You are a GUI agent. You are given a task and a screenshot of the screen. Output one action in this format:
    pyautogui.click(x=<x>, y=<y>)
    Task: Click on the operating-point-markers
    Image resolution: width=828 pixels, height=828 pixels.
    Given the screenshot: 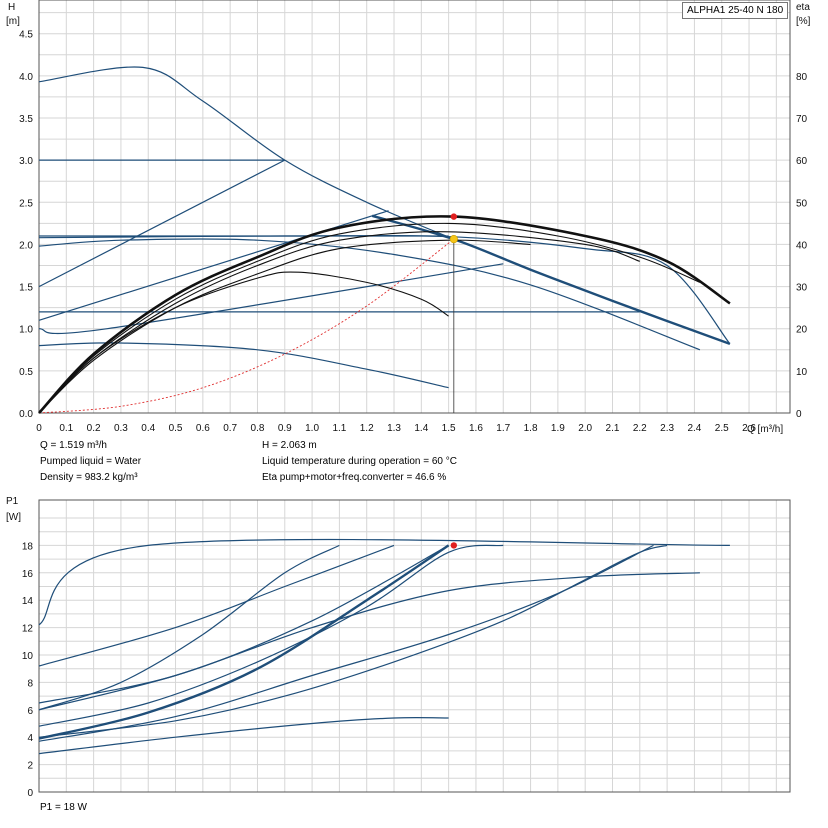 What is the action you would take?
    pyautogui.click(x=453, y=381)
    